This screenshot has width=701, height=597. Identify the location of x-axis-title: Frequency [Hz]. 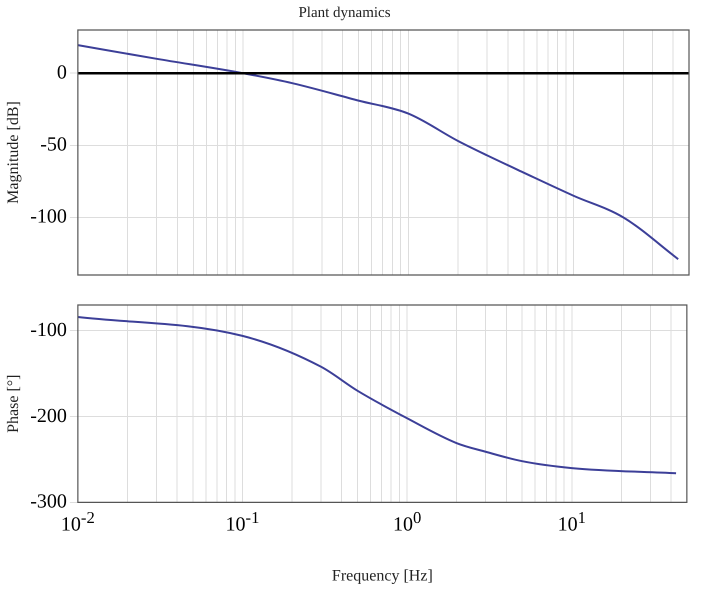
(382, 576).